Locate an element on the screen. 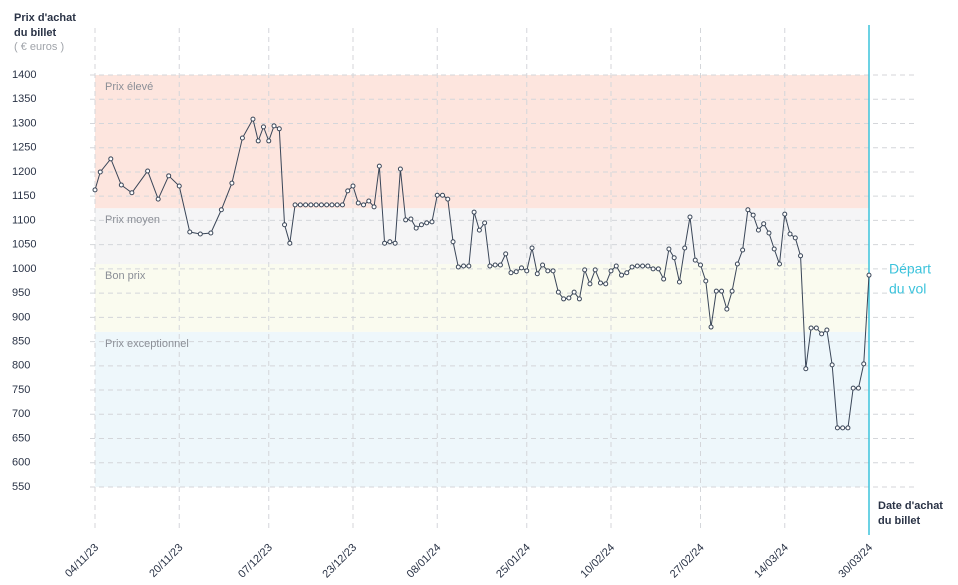  zone-label: Prix exceptionnel is located at coordinates (147, 344).